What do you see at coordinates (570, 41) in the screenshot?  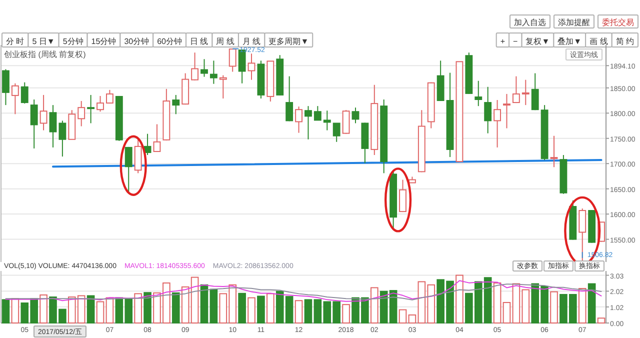 I see `annotation: 叠加▼` at bounding box center [570, 41].